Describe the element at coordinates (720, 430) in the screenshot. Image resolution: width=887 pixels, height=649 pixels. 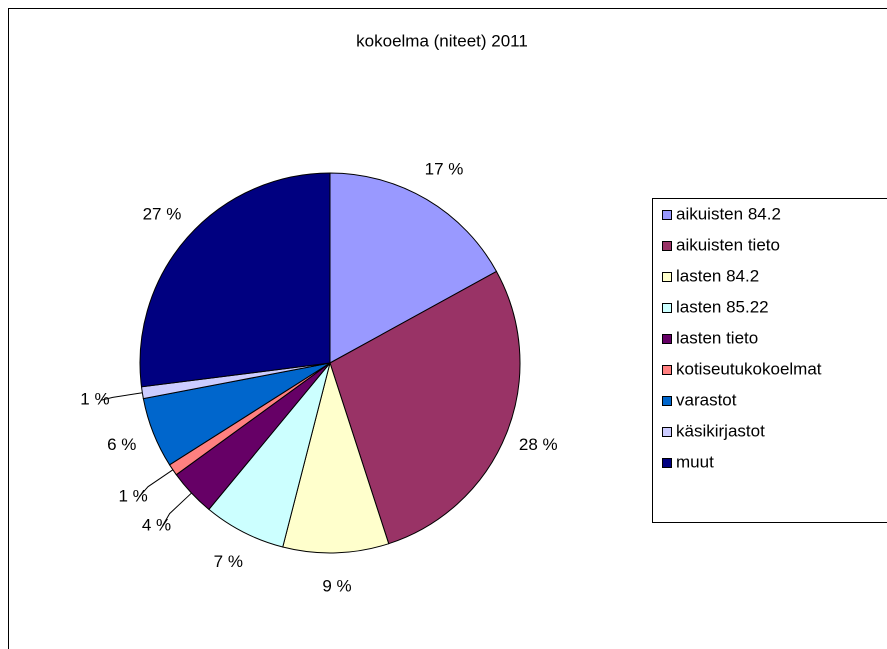
I see `legend-label: käsikirjastot` at that location.